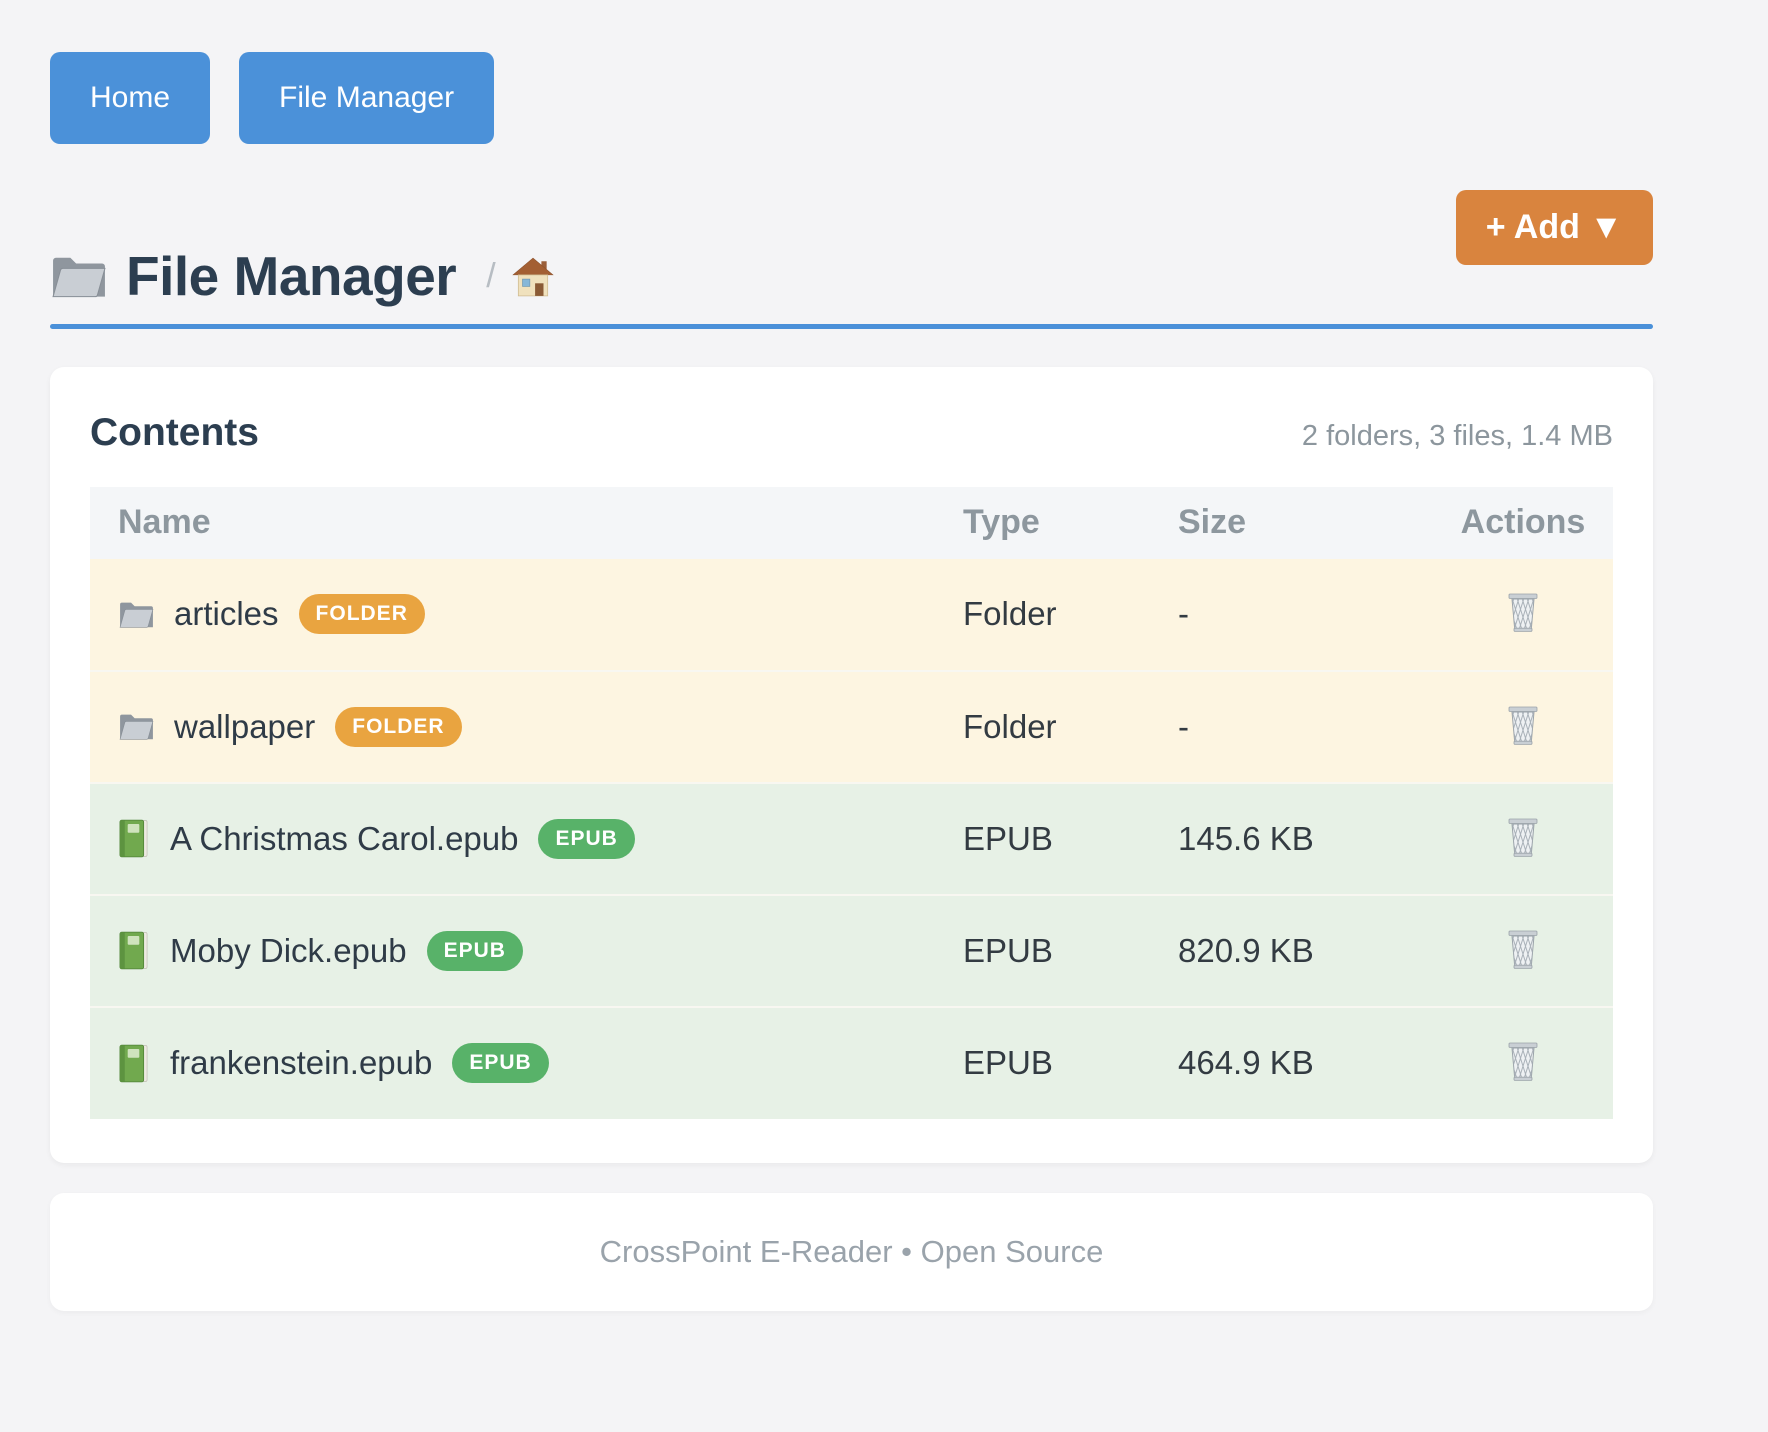 The width and height of the screenshot is (1768, 1432). Describe the element at coordinates (851, 433) in the screenshot. I see `card-header: Contents 2 folders, 3 files, 1.4 MB` at that location.